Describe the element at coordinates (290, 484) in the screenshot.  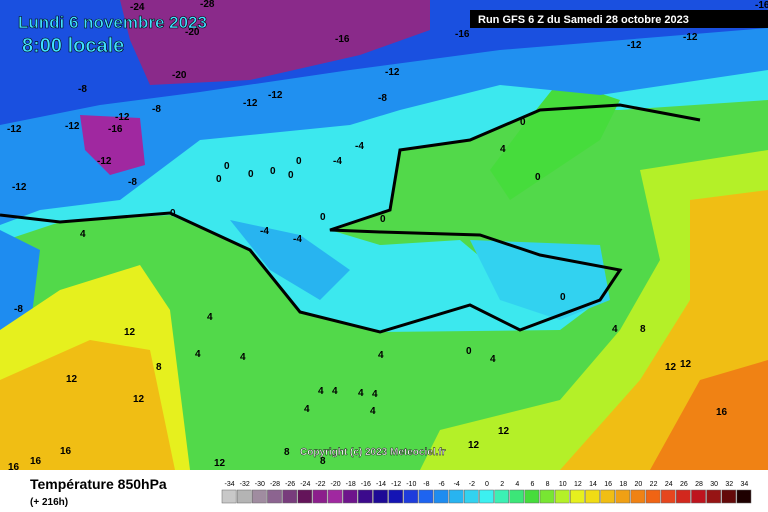
I see `legend-tick-label: -26` at that location.